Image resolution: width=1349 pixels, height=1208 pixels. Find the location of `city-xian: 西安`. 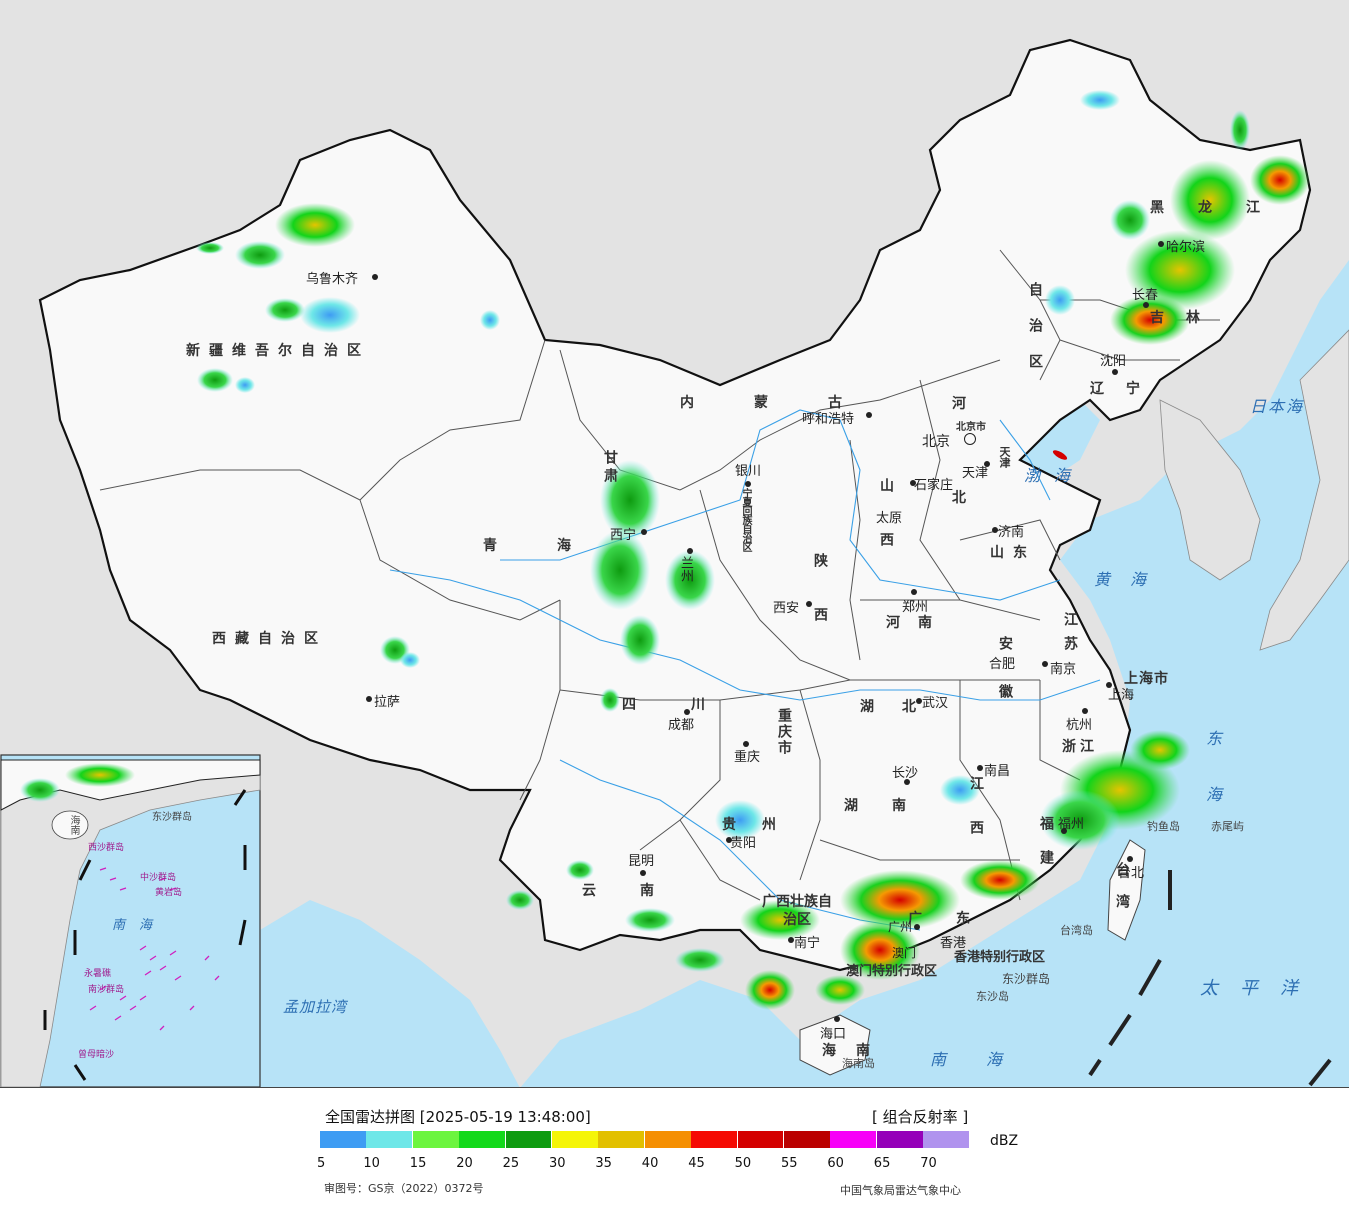

city-xian: 西安 is located at coordinates (786, 608).